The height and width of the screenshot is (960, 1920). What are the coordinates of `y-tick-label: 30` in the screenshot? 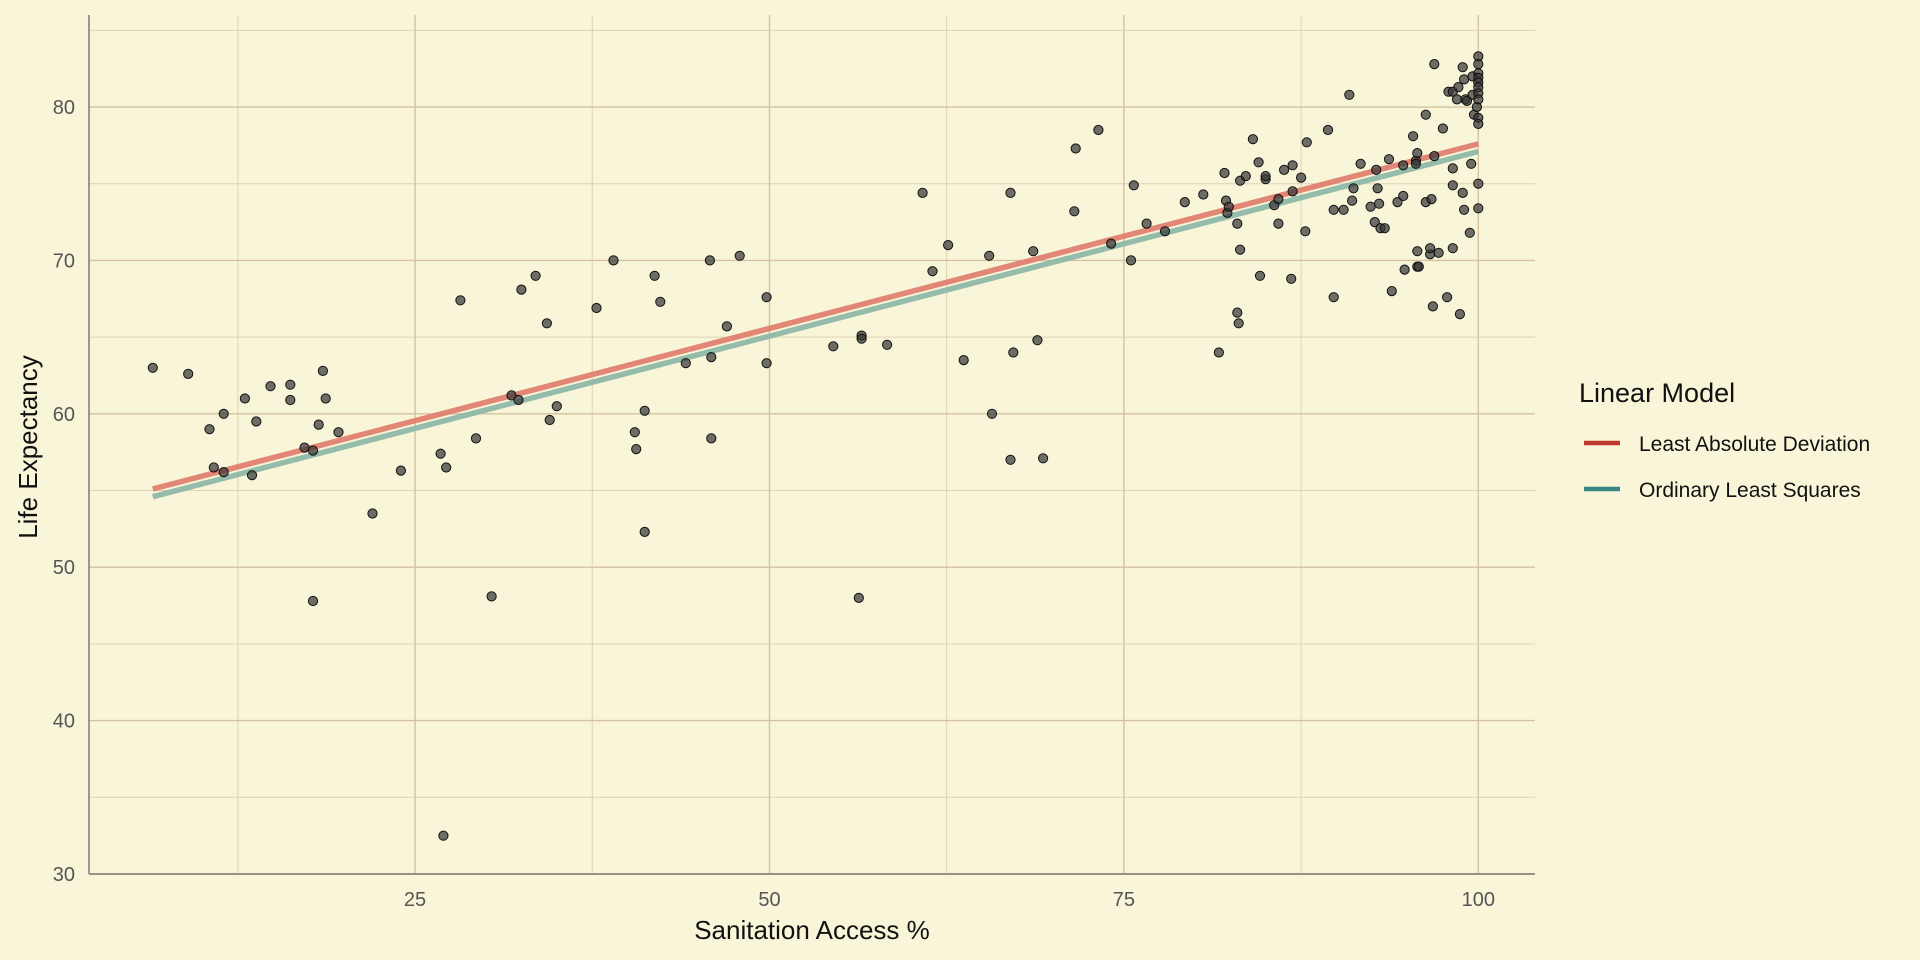 It's located at (64, 875).